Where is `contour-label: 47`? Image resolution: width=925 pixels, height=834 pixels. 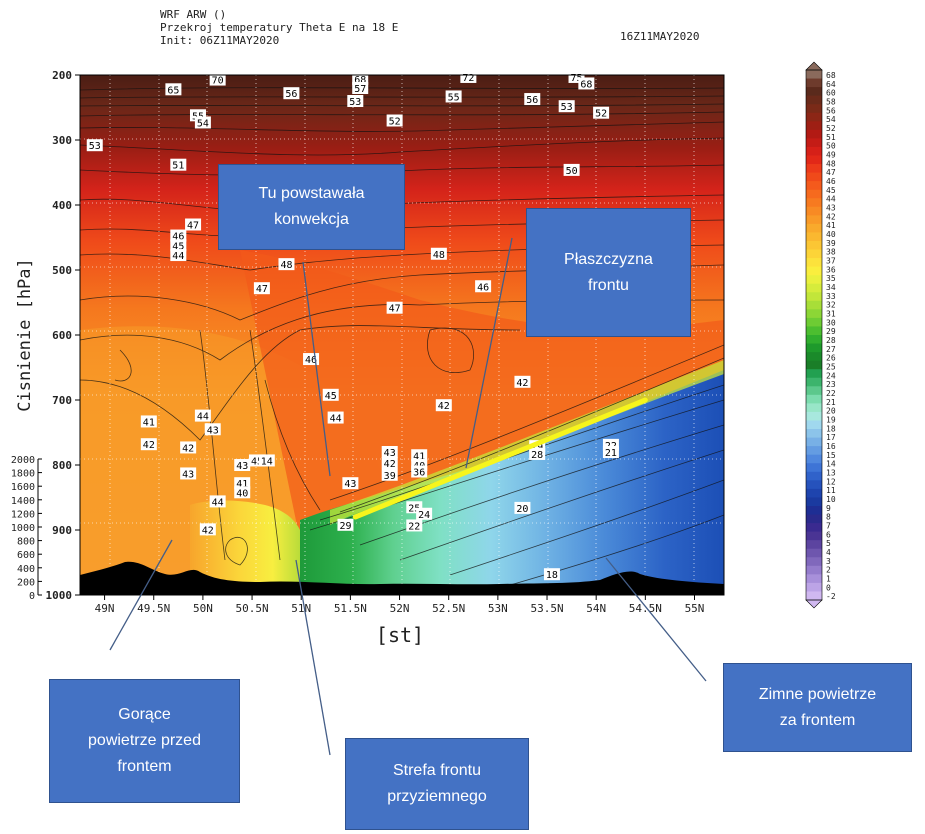
contour-label: 47 is located at coordinates (261, 288).